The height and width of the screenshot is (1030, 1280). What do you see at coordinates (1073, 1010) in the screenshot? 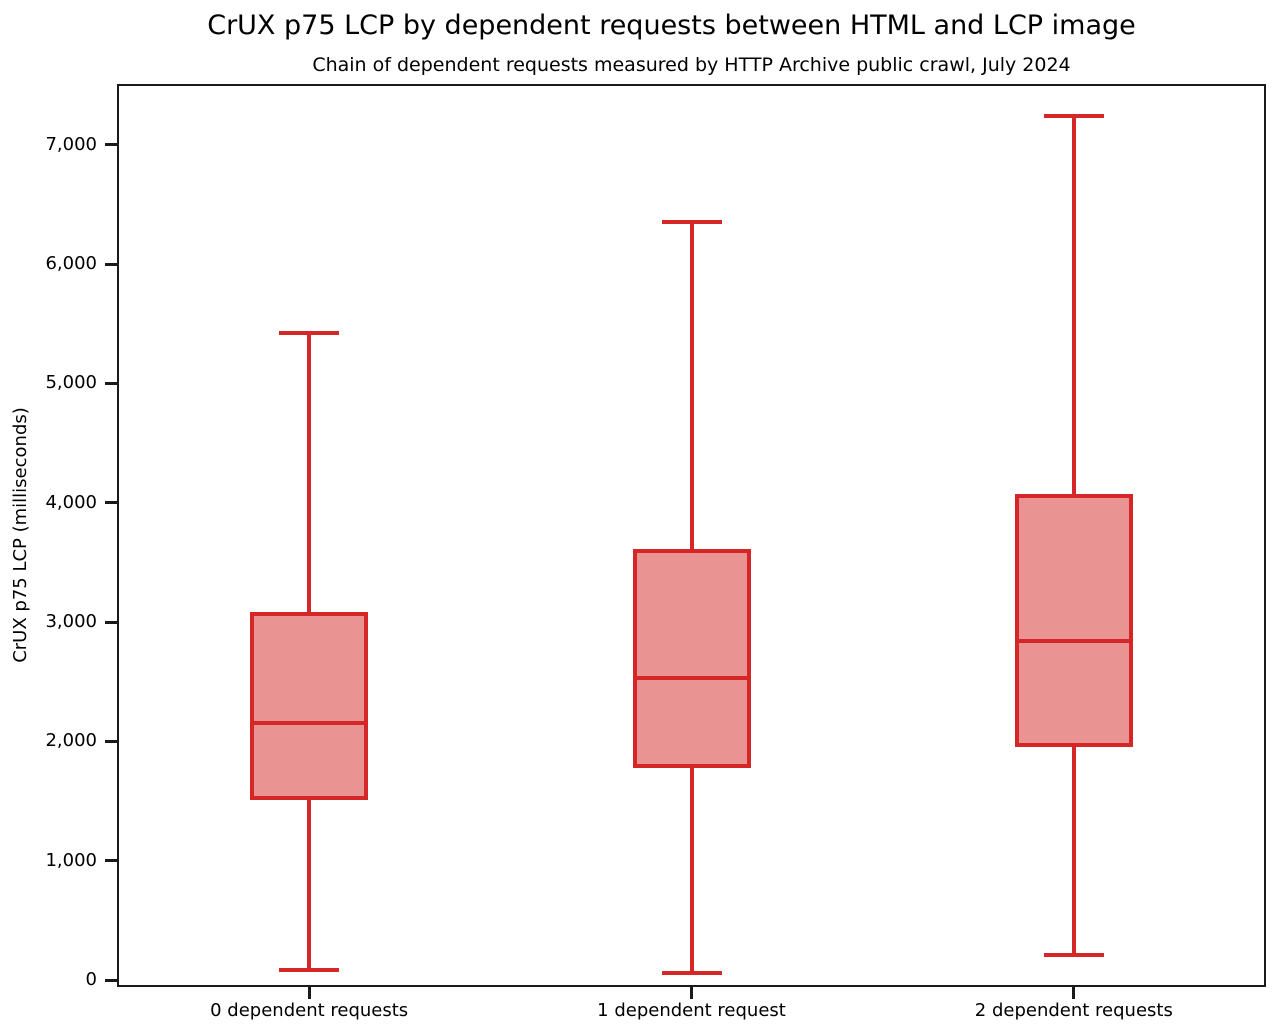
I see `x-tick-label: 2 dependent requests` at bounding box center [1073, 1010].